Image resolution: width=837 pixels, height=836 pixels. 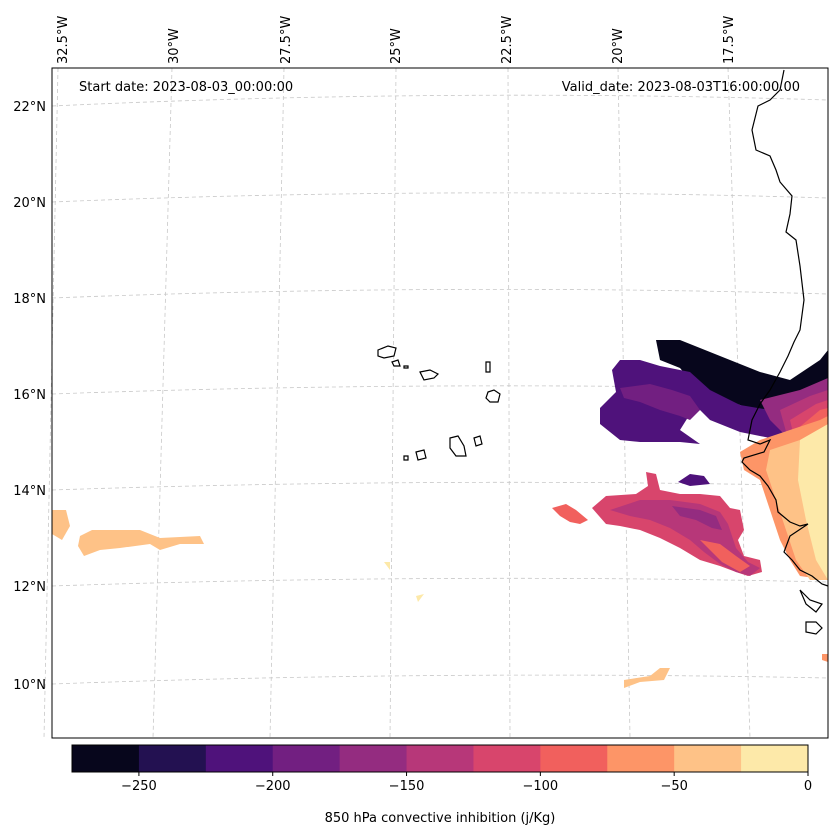 What do you see at coordinates (174, 46) in the screenshot?
I see `lon-label-30w: 30°W` at bounding box center [174, 46].